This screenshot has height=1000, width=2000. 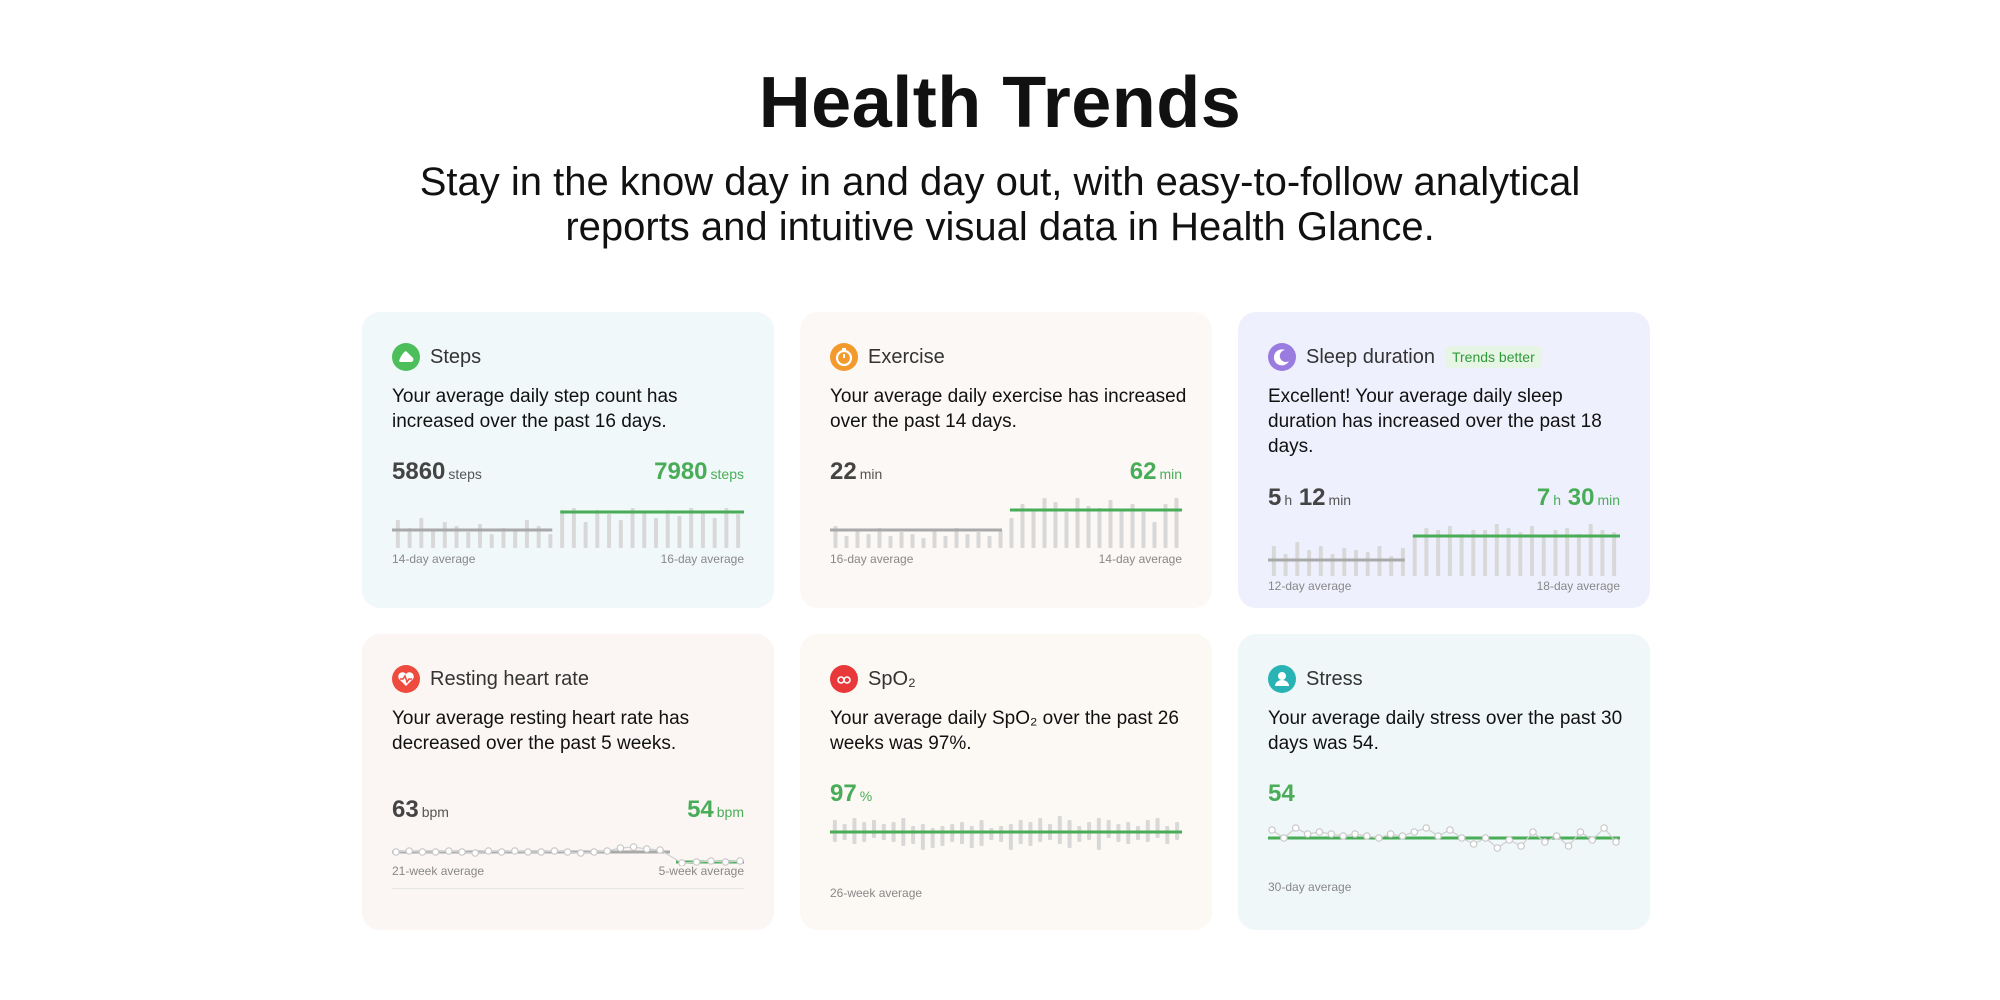 What do you see at coordinates (1315, 679) in the screenshot?
I see `card-header: Stress` at bounding box center [1315, 679].